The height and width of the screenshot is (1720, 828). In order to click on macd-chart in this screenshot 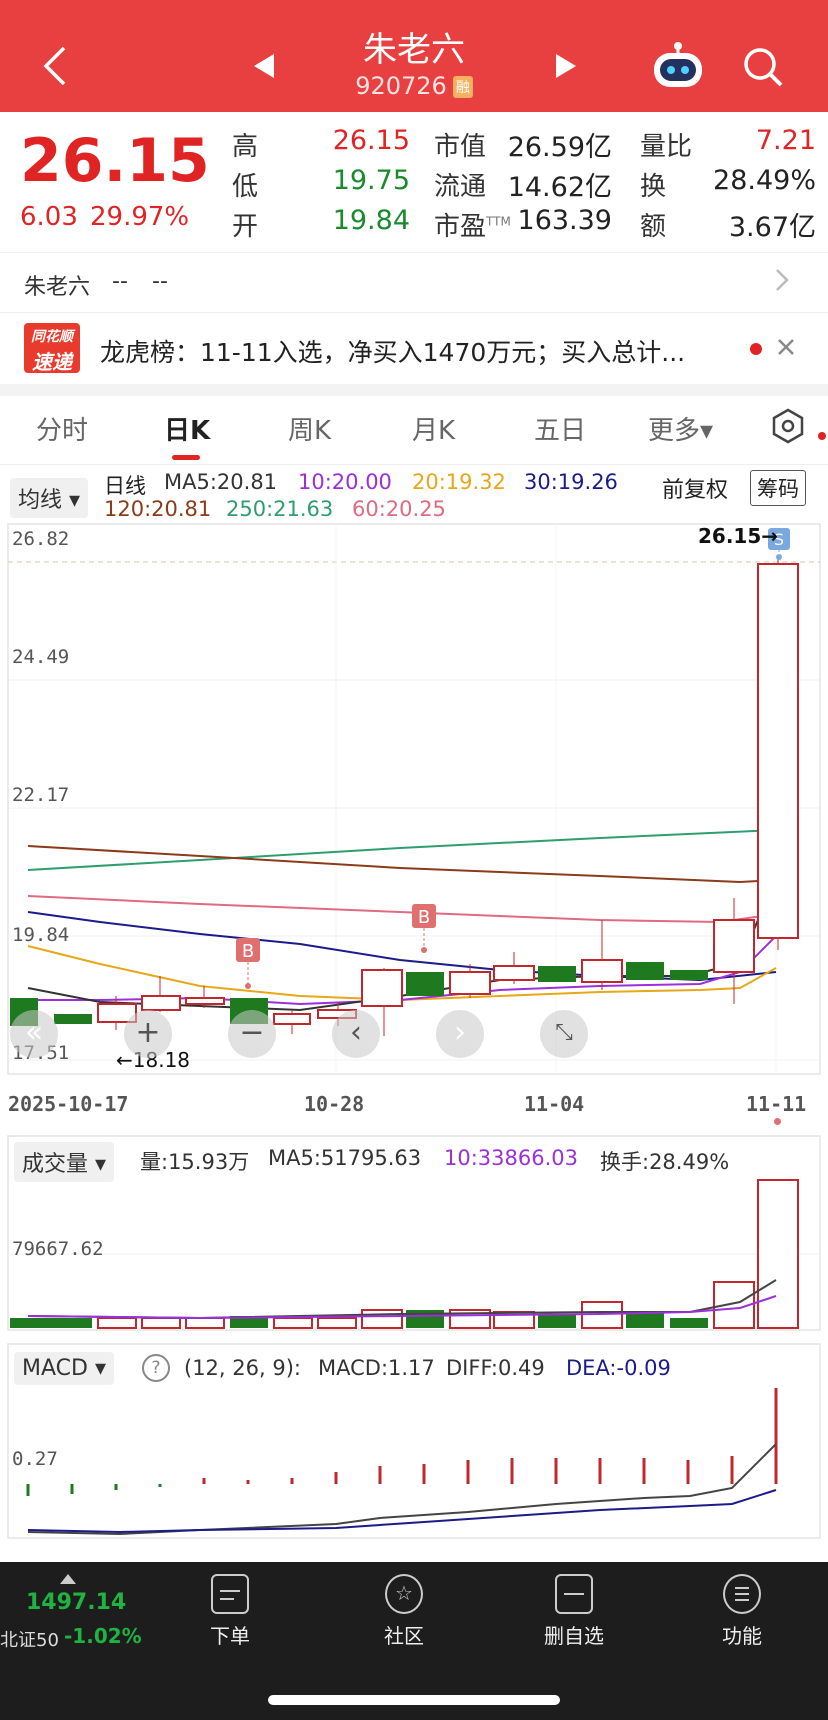, I will do `click(414, 1440)`.